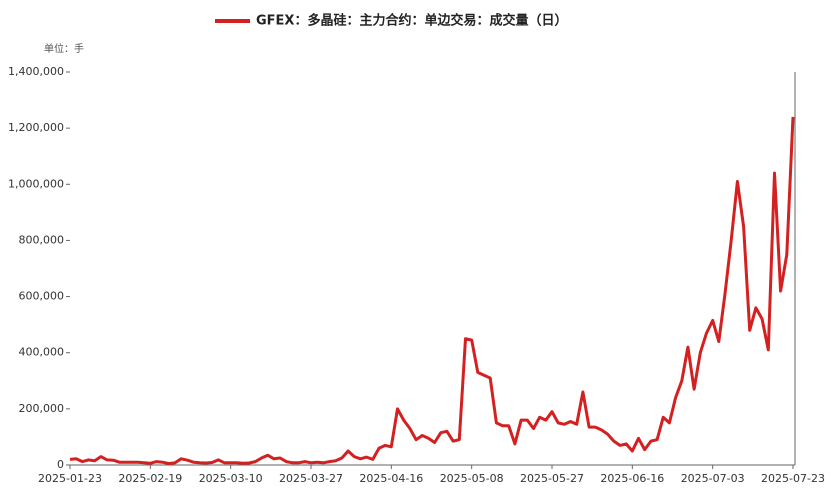 This screenshot has width=830, height=496. What do you see at coordinates (64, 48) in the screenshot?
I see `unit-label: 单位：手` at bounding box center [64, 48].